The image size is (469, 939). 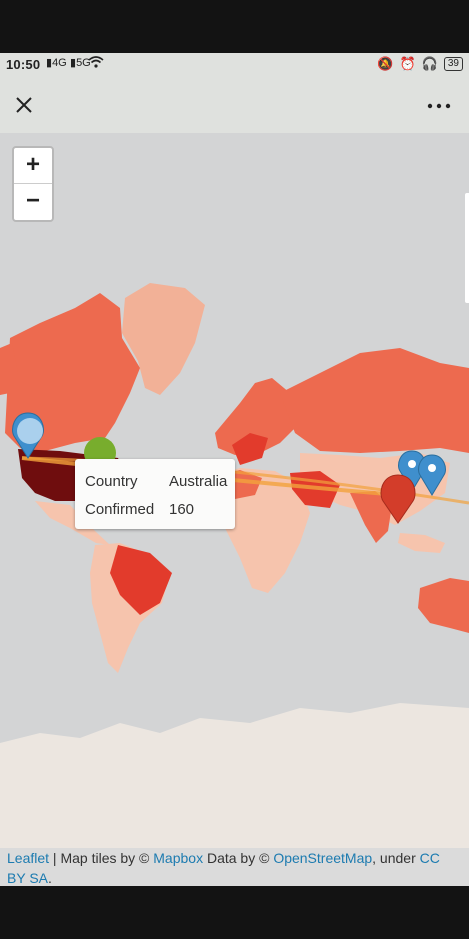 What do you see at coordinates (33, 166) in the screenshot?
I see `zoom-in-button: +` at bounding box center [33, 166].